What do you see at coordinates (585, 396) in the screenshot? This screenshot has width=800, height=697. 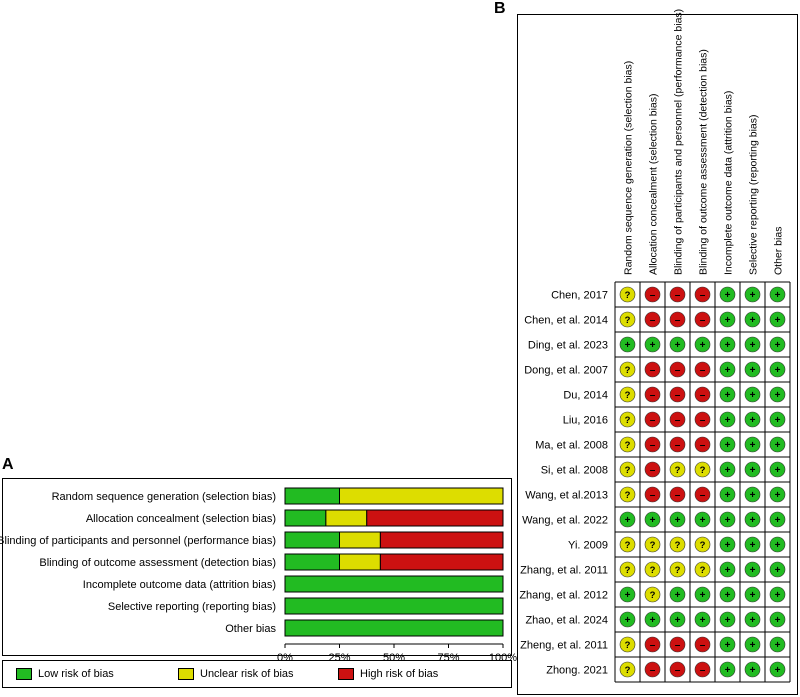 I see `study-label: Du, 2014` at bounding box center [585, 396].